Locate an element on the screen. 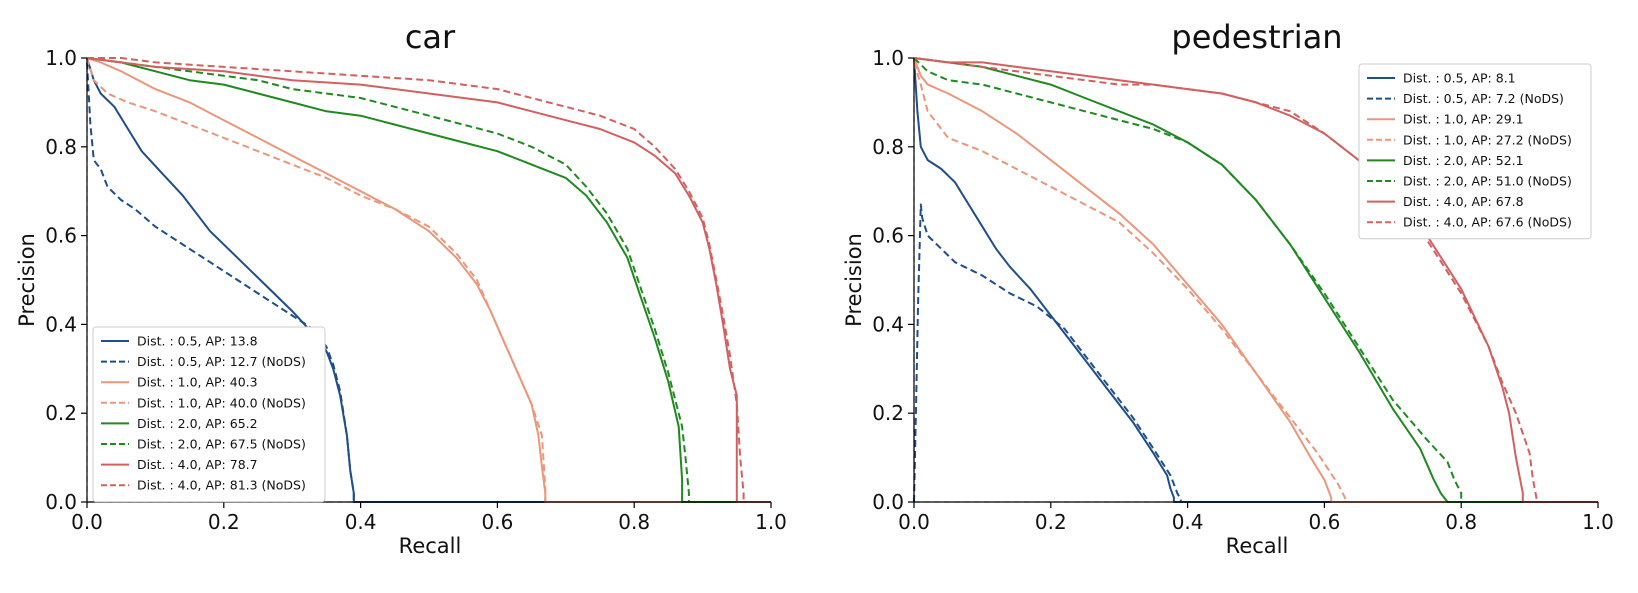 The image size is (1638, 593). legend-label: Dist. : 0.5, AP: 8.1 is located at coordinates (1459, 78).